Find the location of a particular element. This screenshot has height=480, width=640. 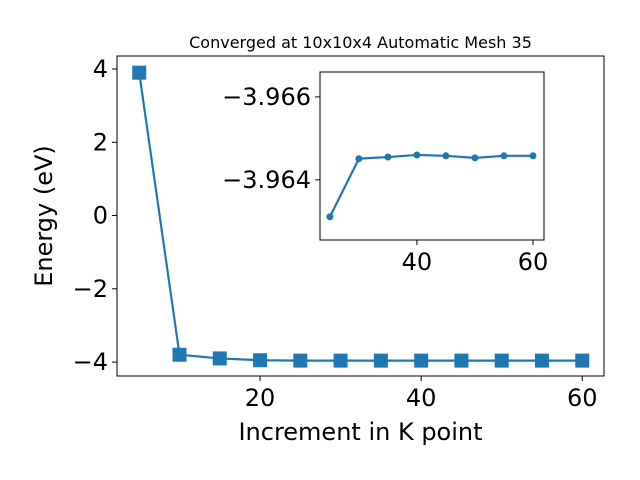

x-axis-label: Increment in K point is located at coordinates (360, 432).